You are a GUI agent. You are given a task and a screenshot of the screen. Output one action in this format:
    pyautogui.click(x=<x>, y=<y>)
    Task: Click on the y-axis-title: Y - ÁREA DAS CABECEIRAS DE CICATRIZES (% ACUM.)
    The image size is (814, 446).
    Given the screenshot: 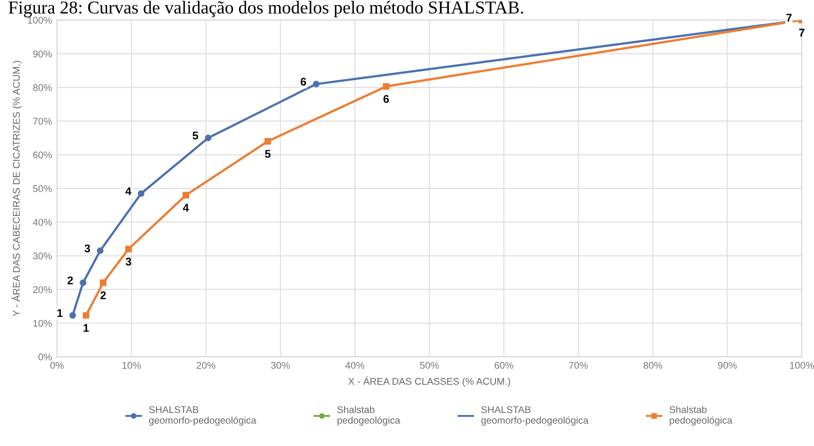 What is the action you would take?
    pyautogui.click(x=16, y=188)
    